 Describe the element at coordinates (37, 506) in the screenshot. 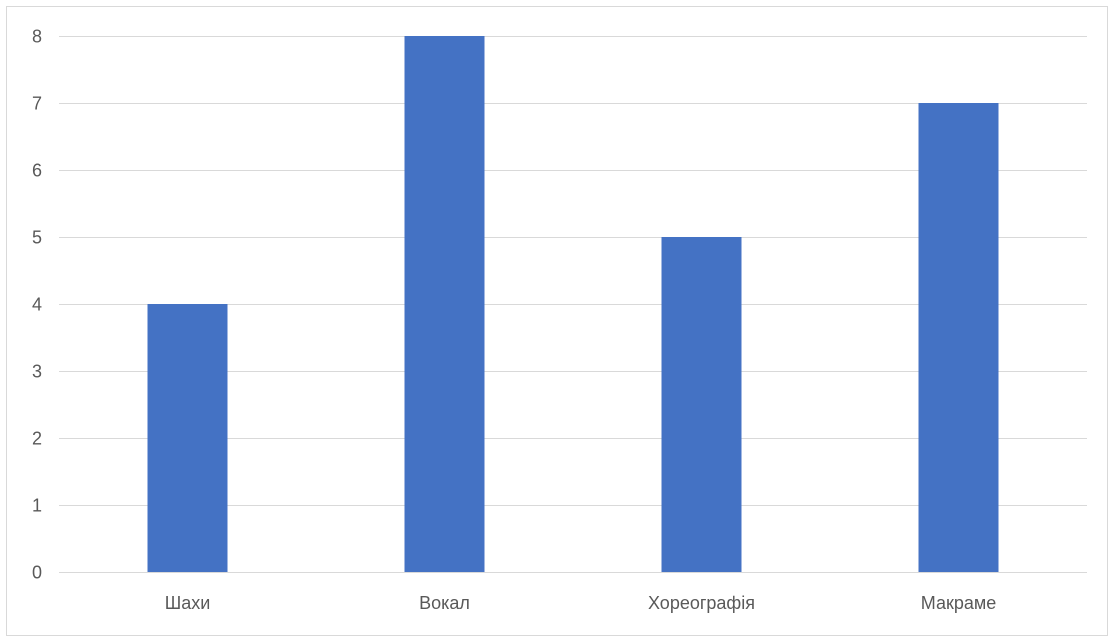

I see `y-tick-label: 1` at that location.